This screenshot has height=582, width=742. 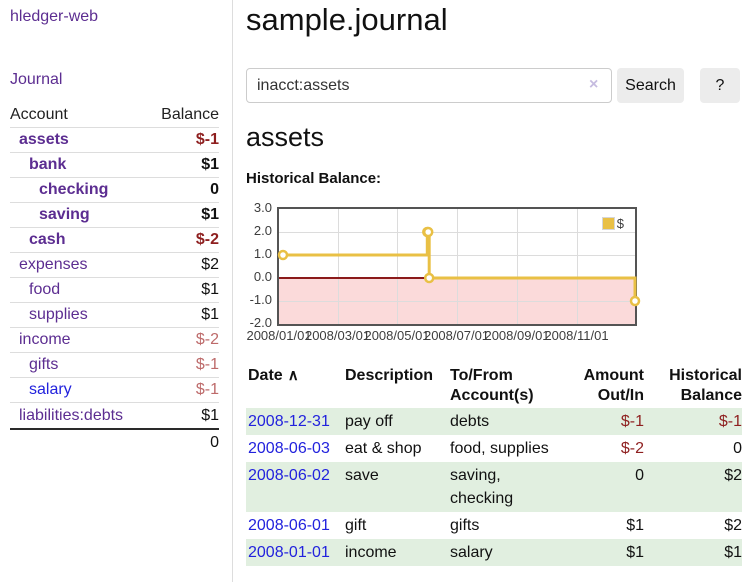 What do you see at coordinates (356, 525) in the screenshot?
I see `register-description-cell: gift` at bounding box center [356, 525].